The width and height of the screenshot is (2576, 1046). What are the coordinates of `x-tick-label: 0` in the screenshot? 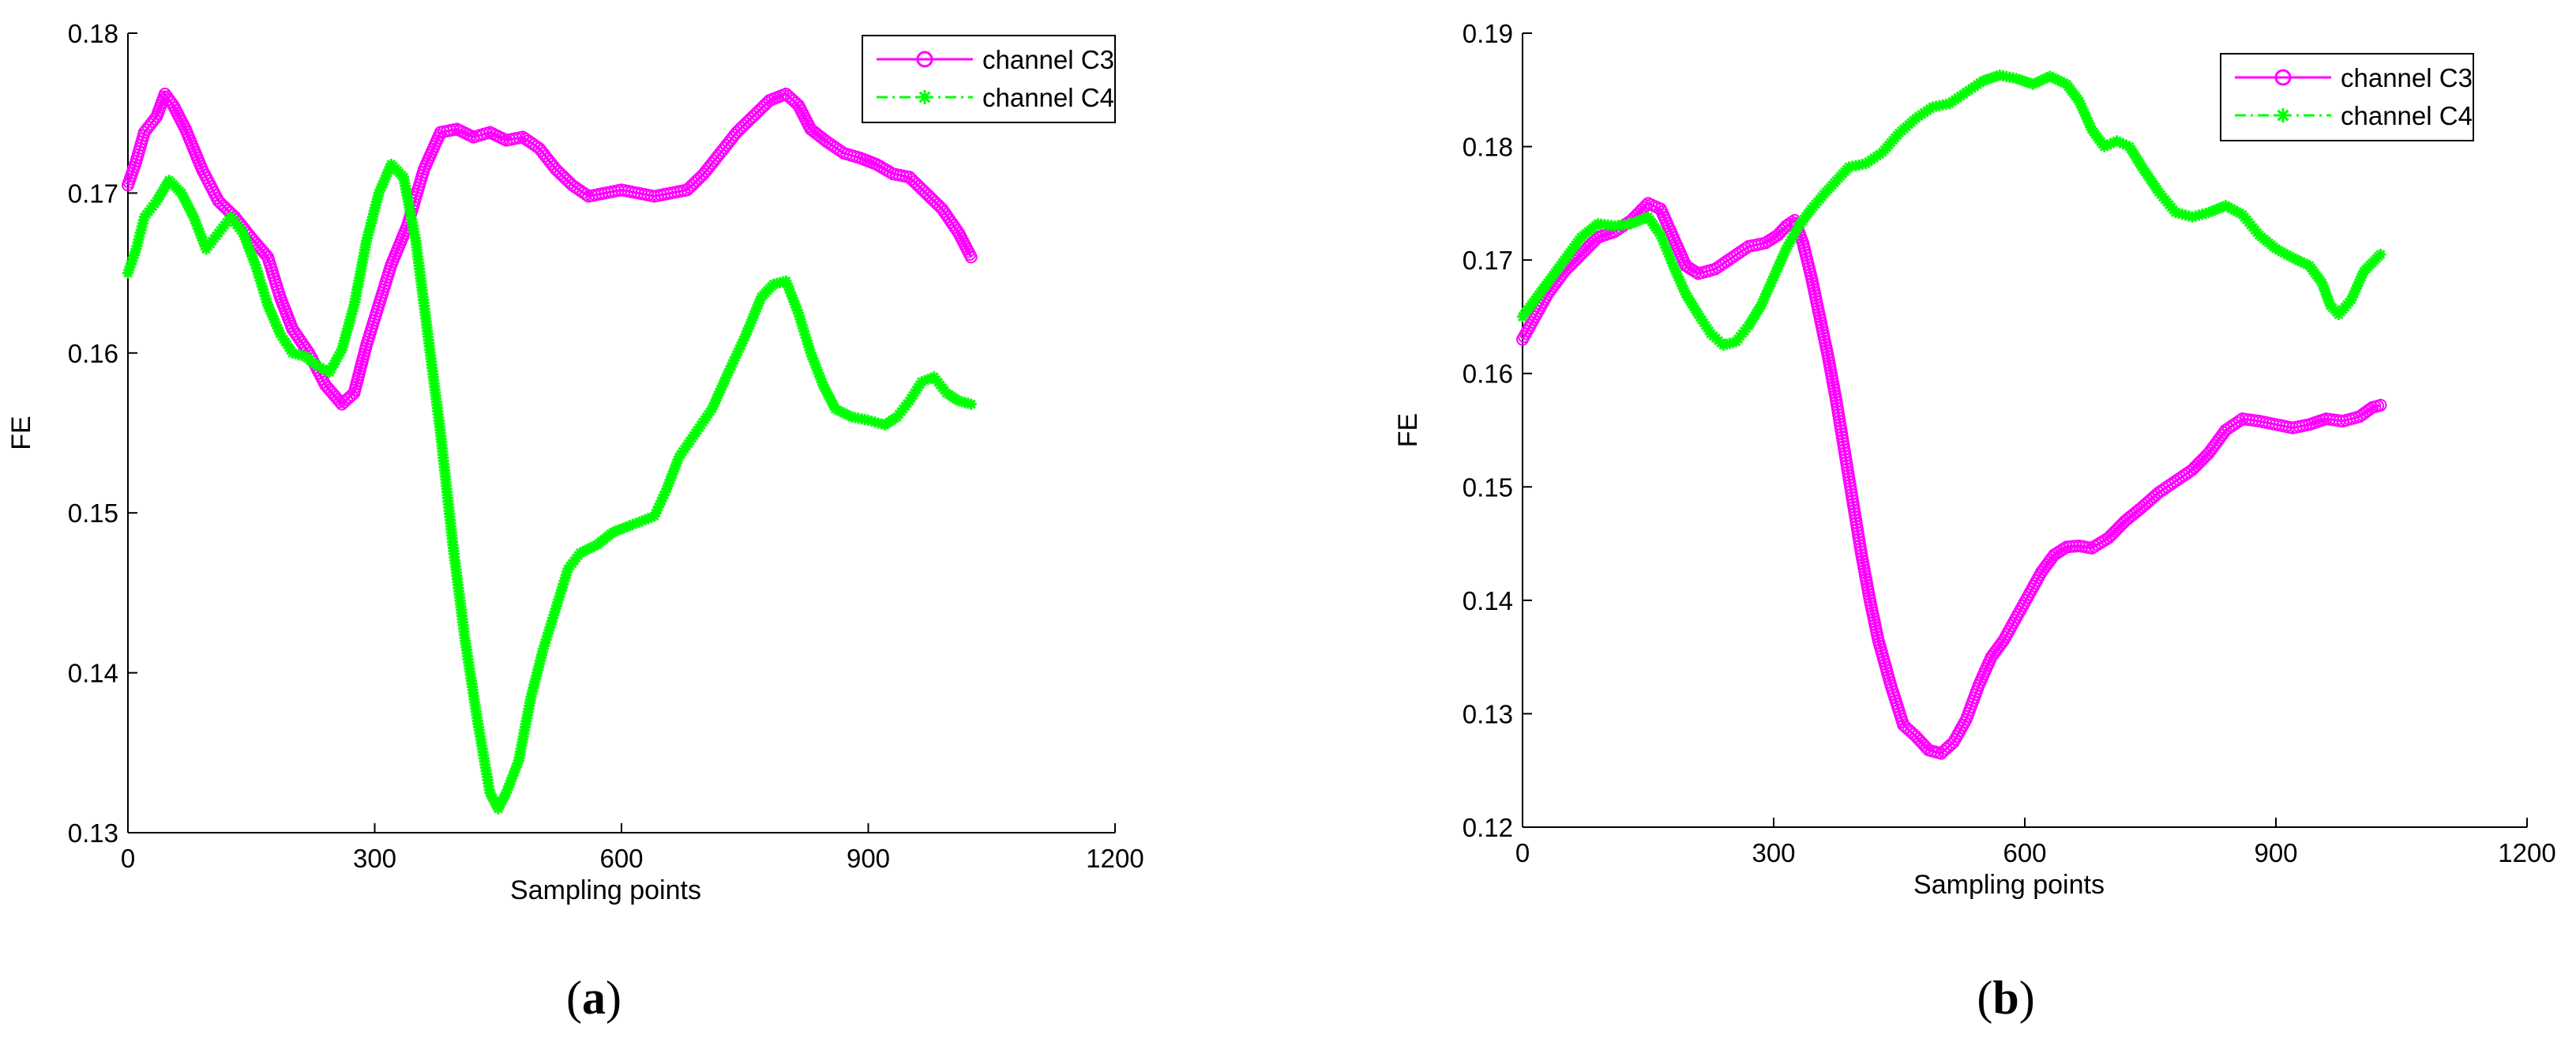 It's located at (128, 858).